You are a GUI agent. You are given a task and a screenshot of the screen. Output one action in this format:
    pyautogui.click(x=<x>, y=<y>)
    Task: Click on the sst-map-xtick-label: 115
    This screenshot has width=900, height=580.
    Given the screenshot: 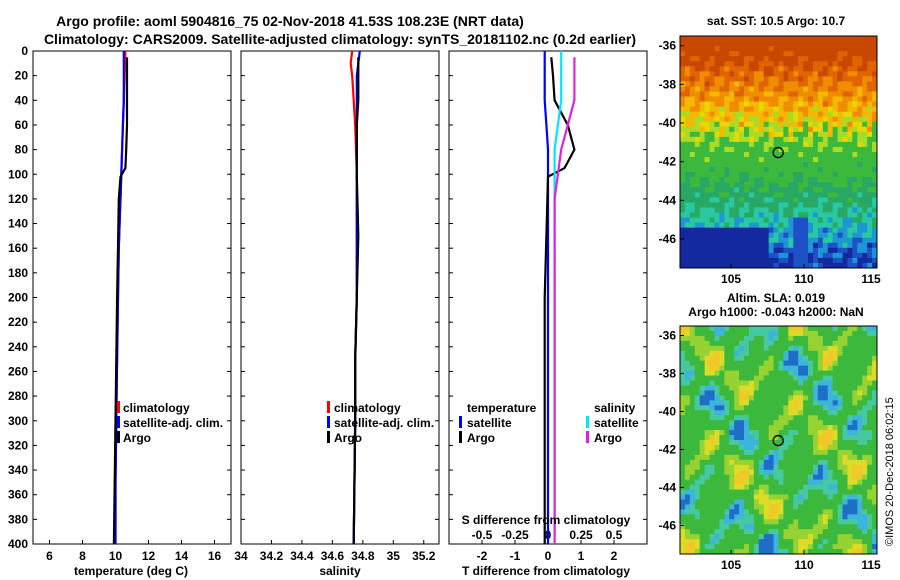 What is the action you would take?
    pyautogui.click(x=871, y=279)
    